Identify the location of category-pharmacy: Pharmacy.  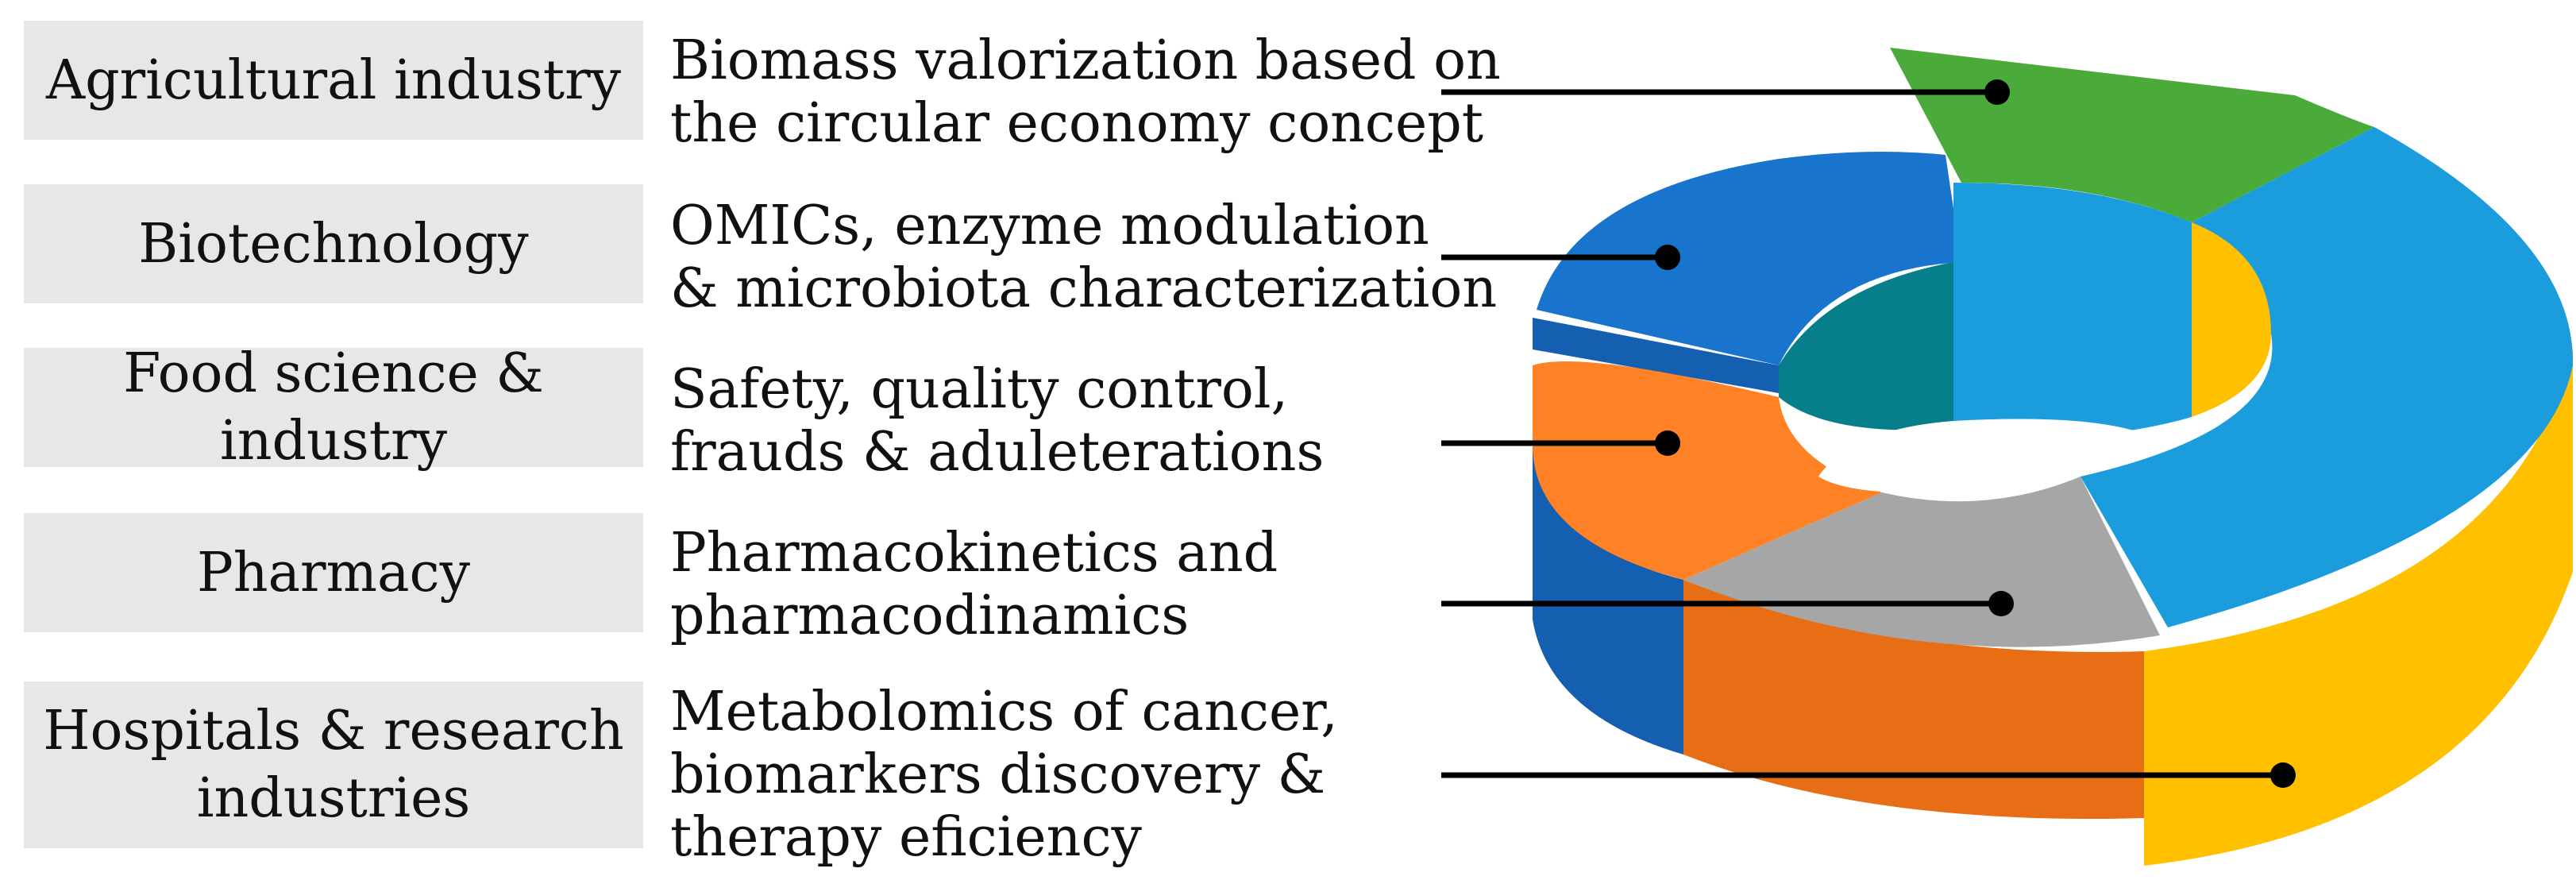
(333, 572).